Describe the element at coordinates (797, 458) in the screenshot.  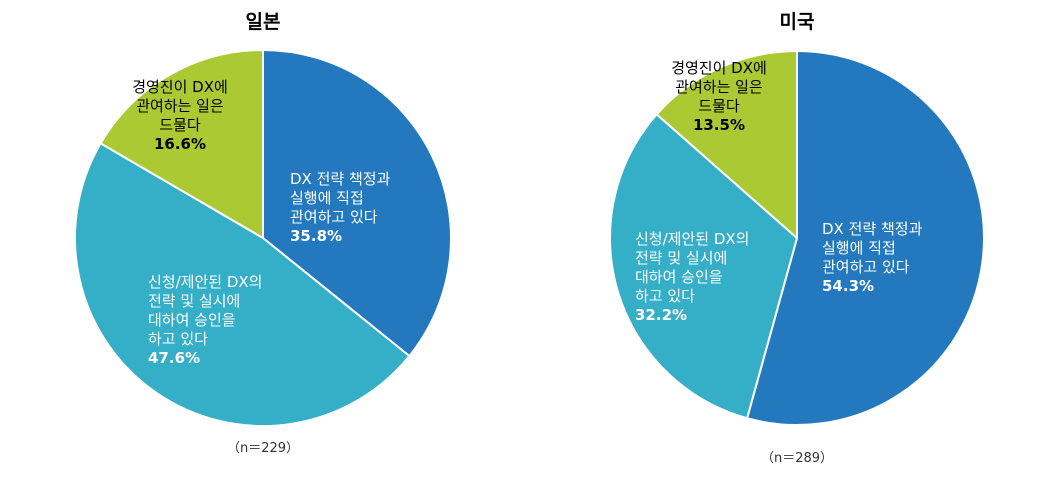
I see `usa-sample-size: （n＝289）` at that location.